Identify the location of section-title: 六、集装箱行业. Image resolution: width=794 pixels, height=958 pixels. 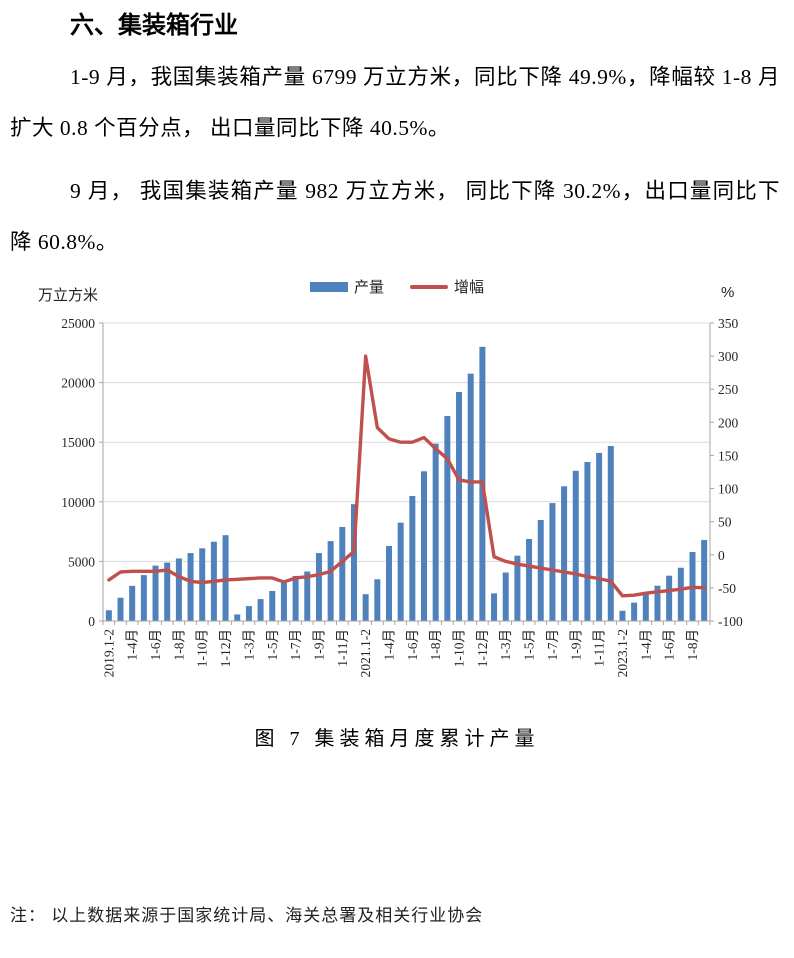
(154, 25).